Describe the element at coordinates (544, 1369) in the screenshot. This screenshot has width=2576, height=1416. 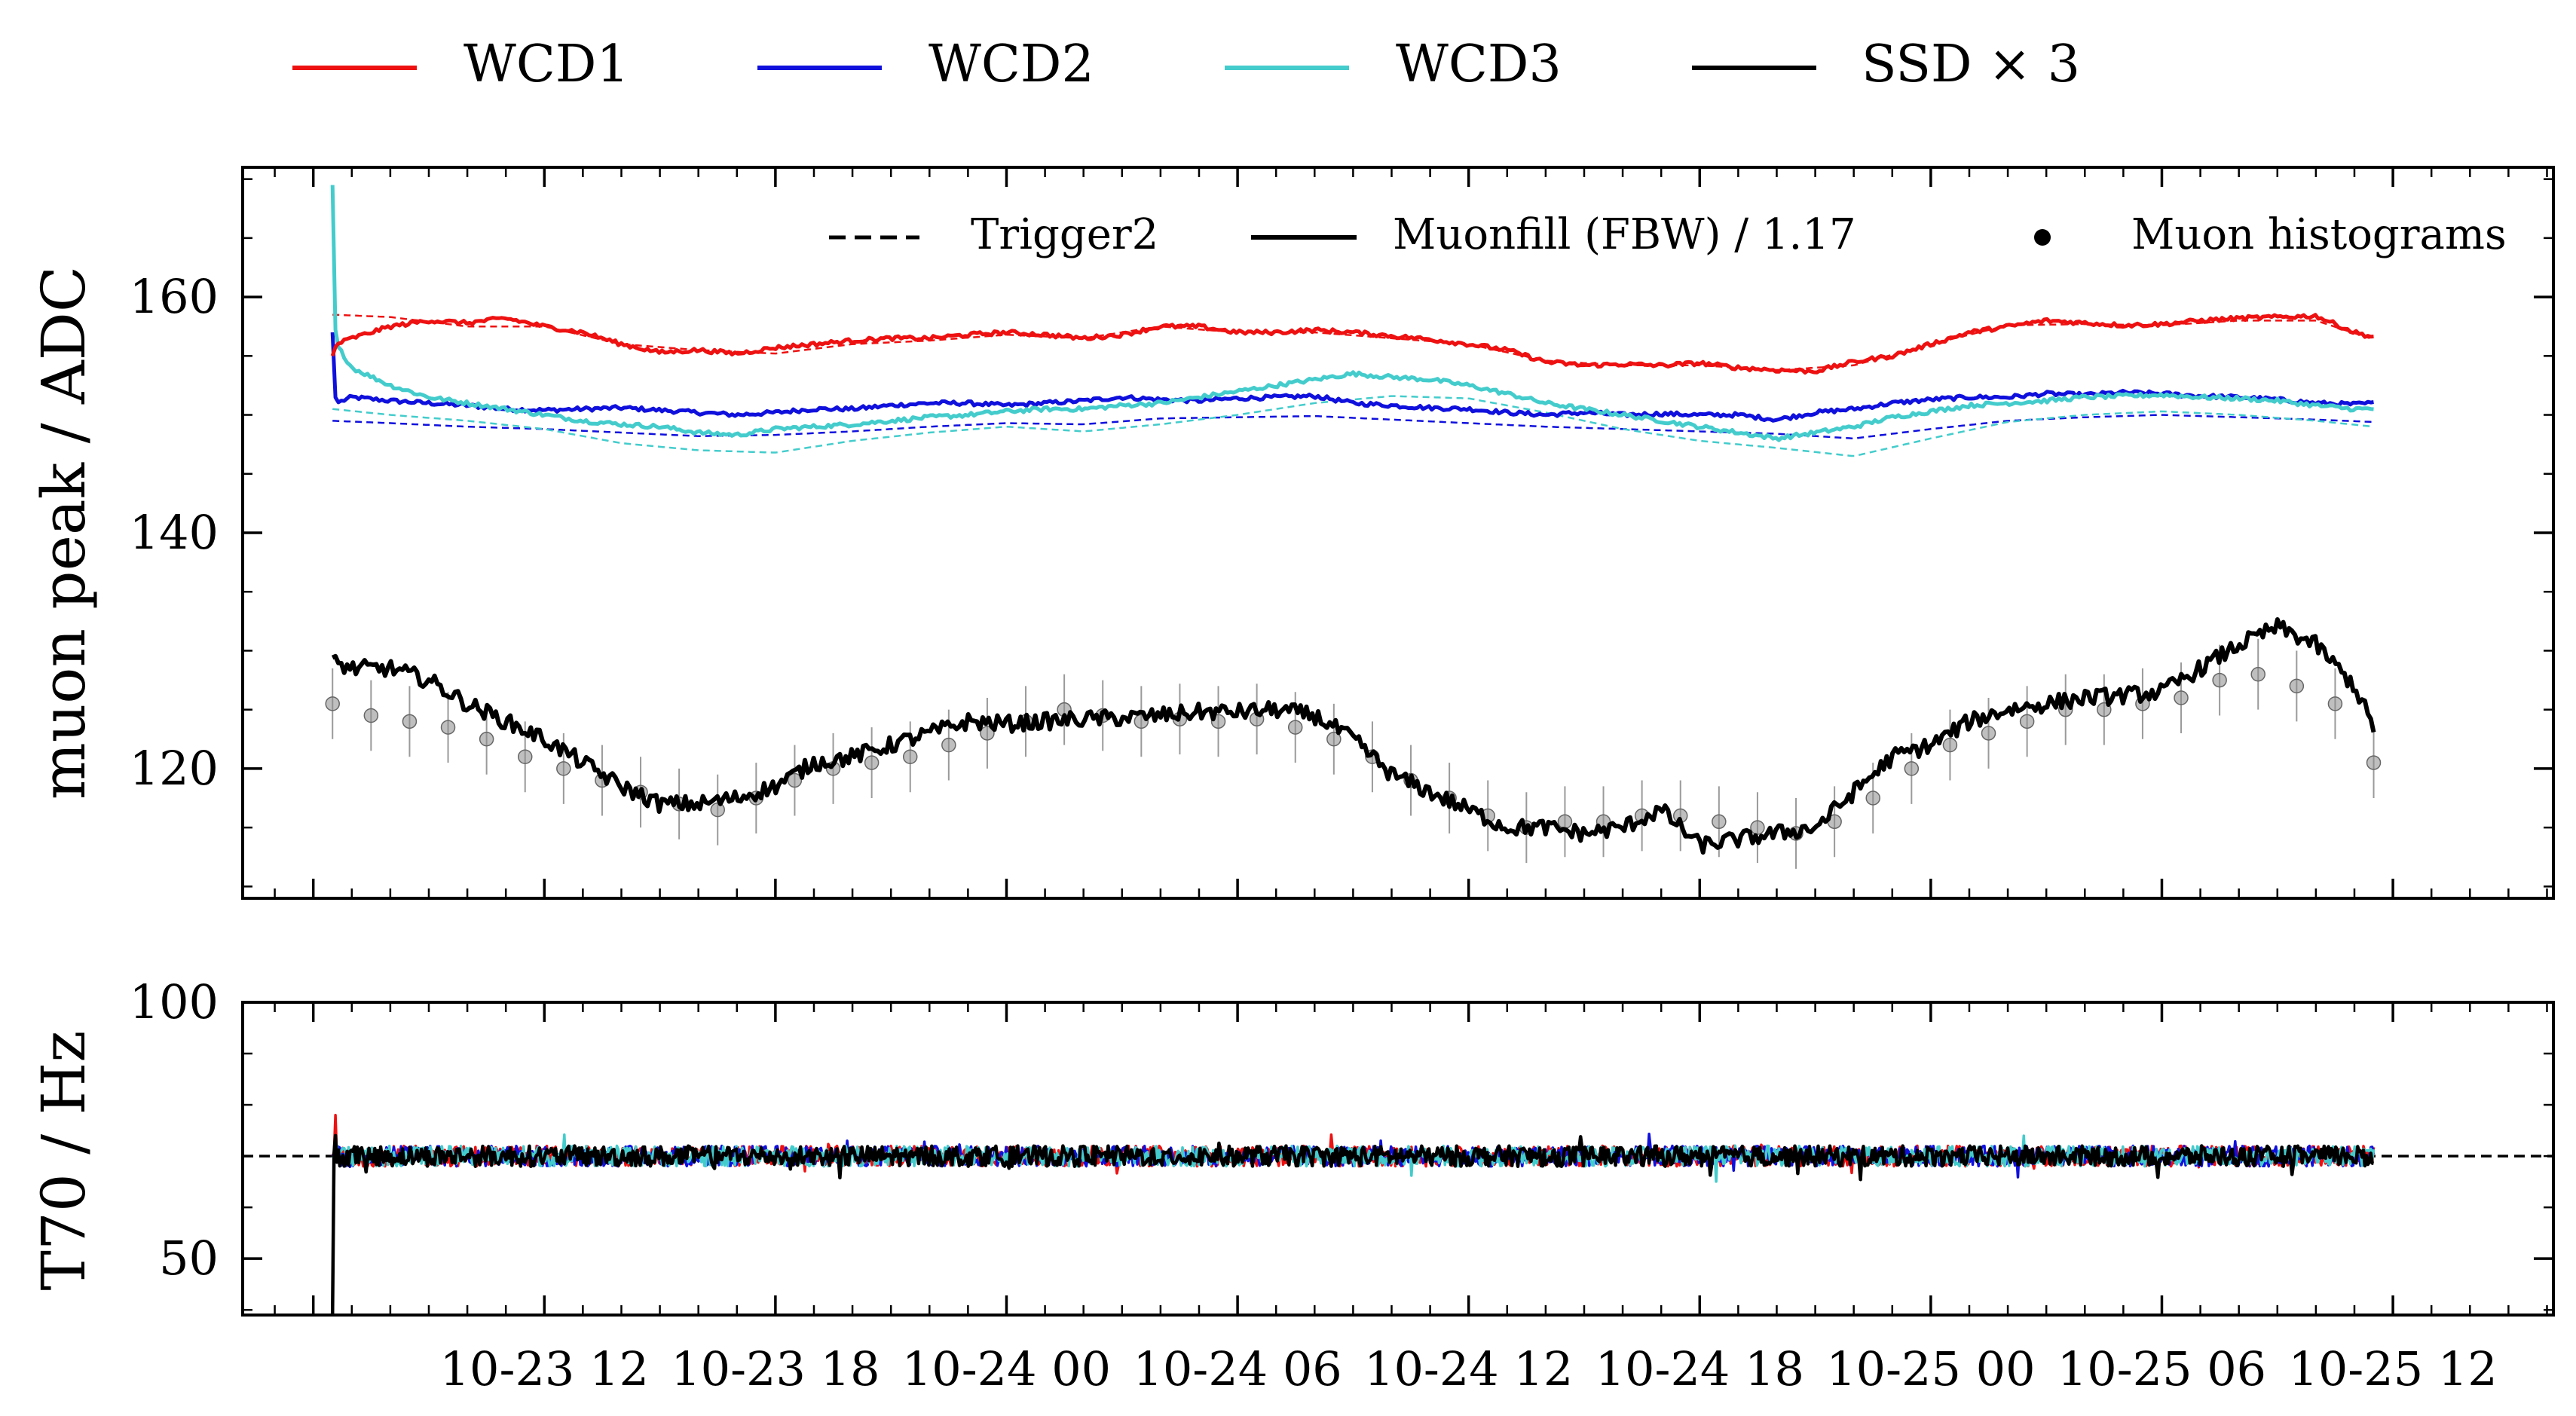
I see `x-tick-label: 10-23 12` at that location.